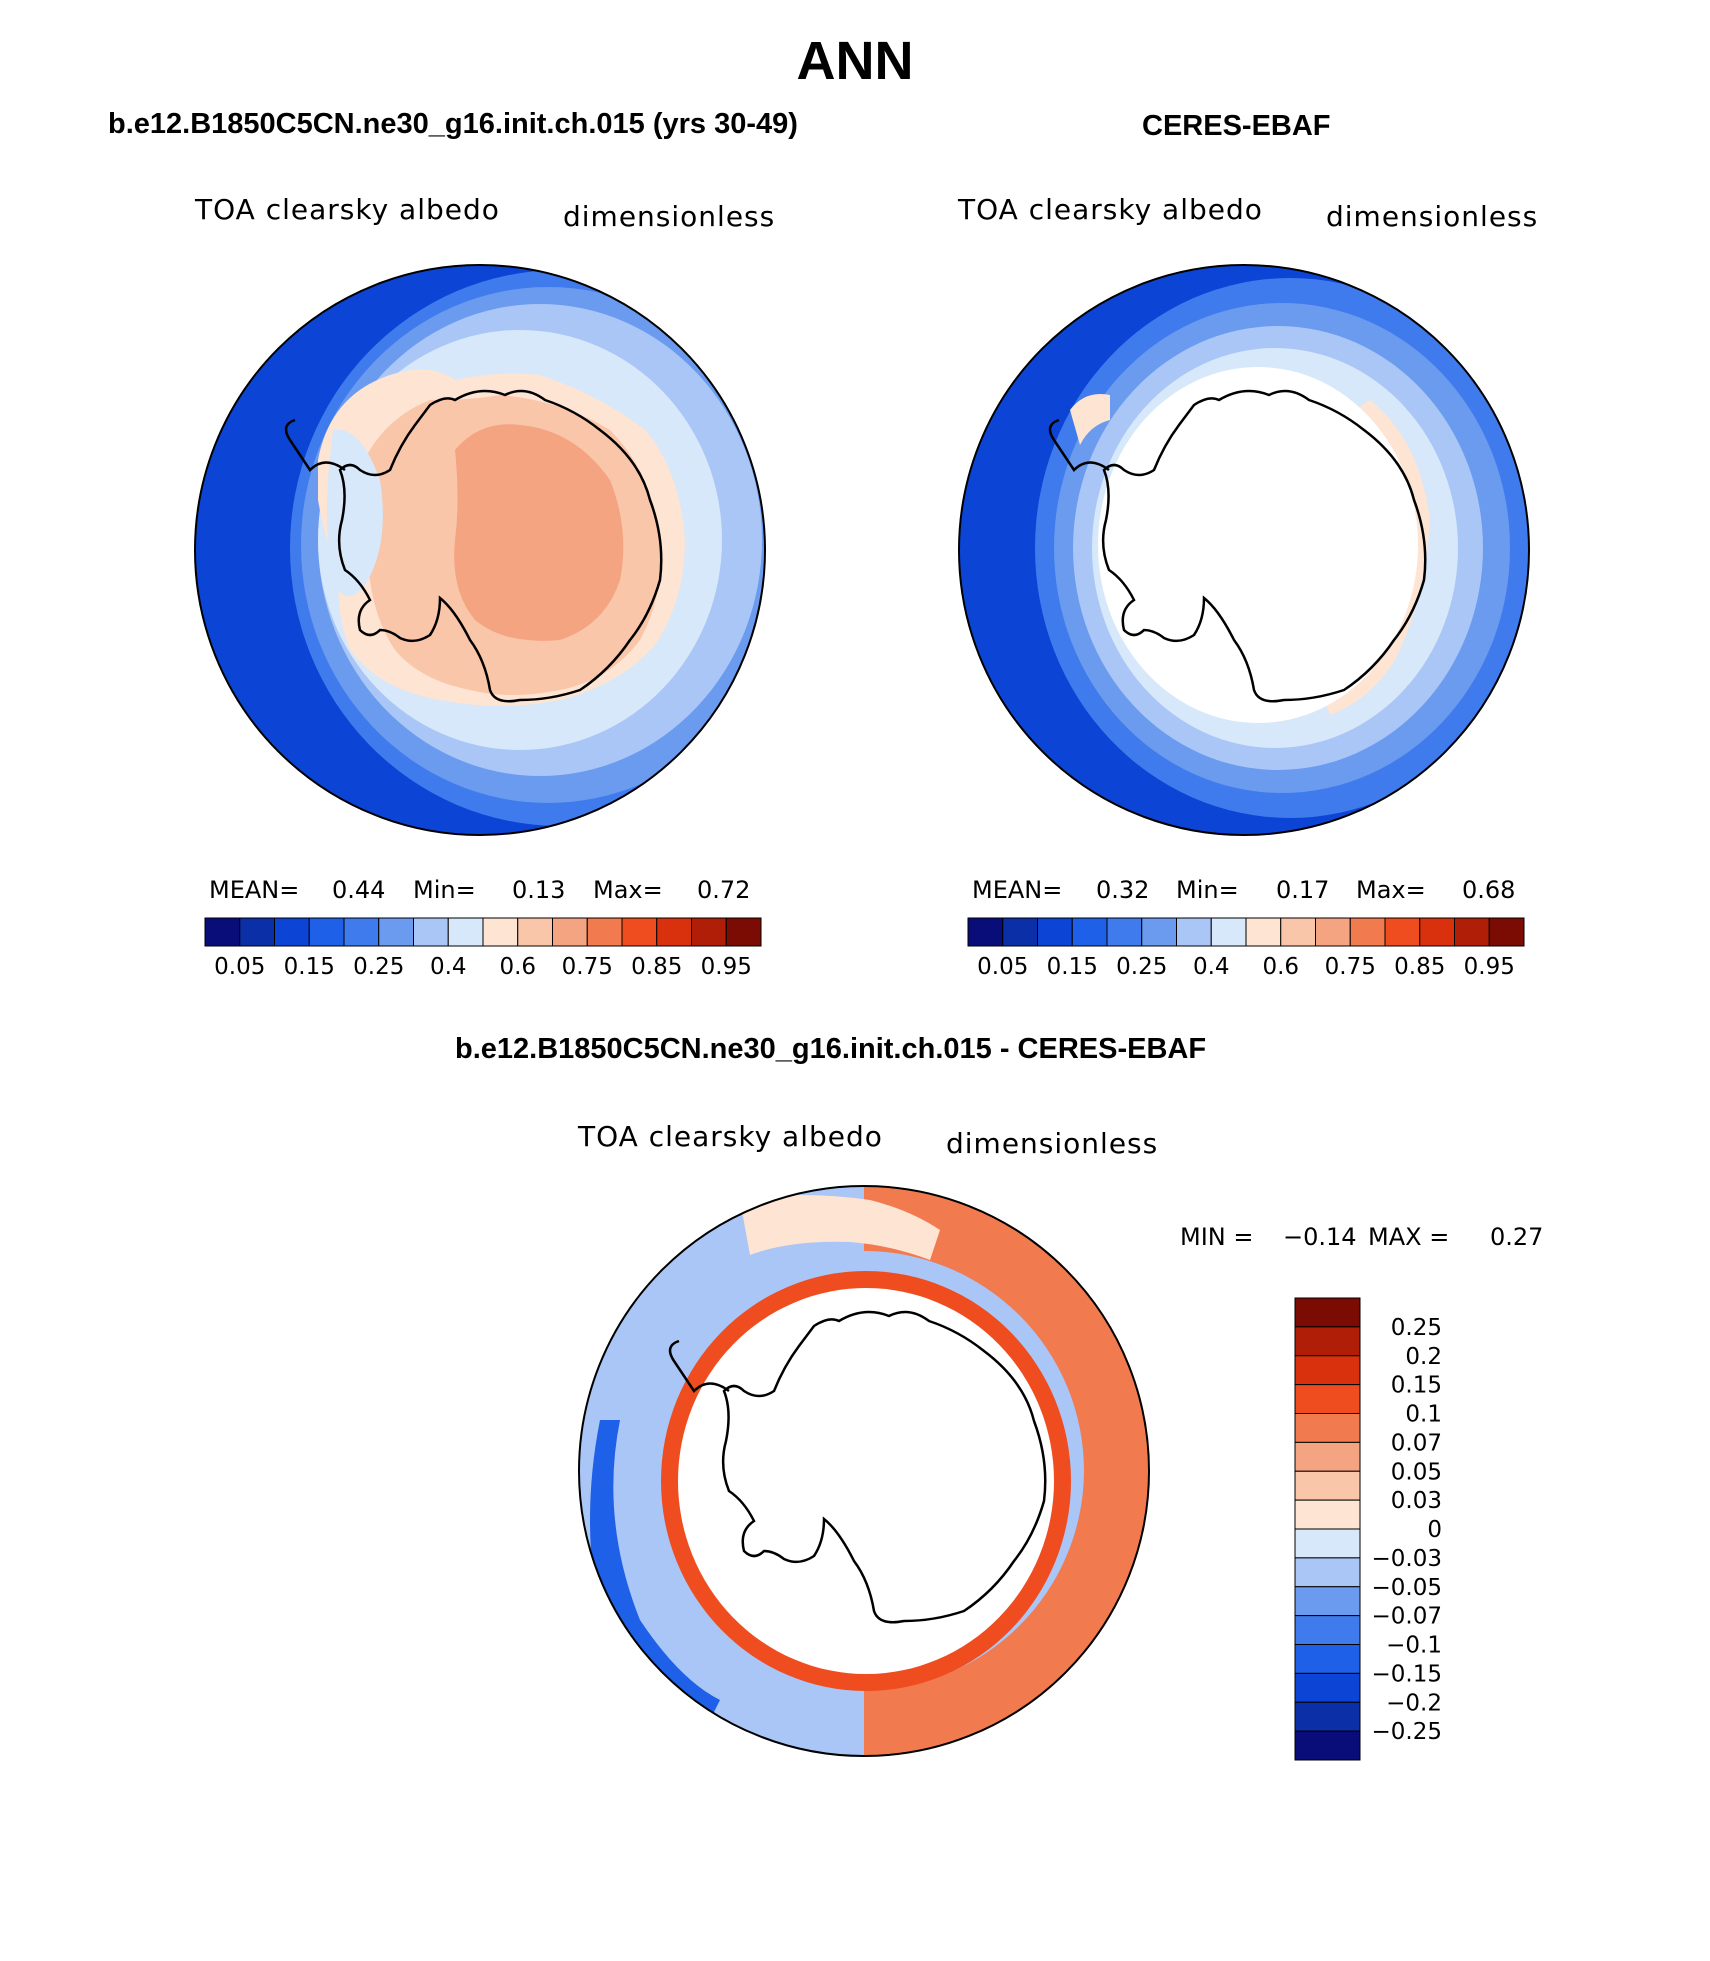 The height and width of the screenshot is (1961, 1710). I want to click on page-title: ANN, so click(855, 61).